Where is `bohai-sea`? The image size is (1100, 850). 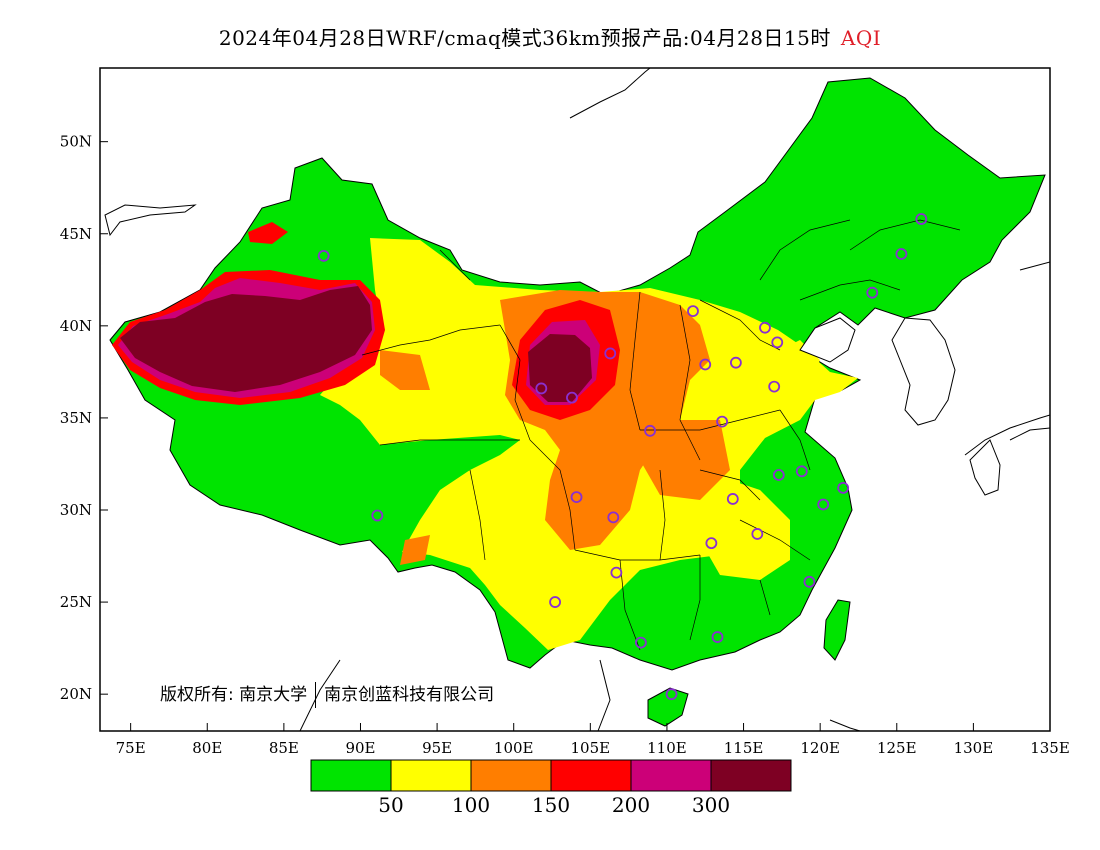
bohai-sea is located at coordinates (827, 340).